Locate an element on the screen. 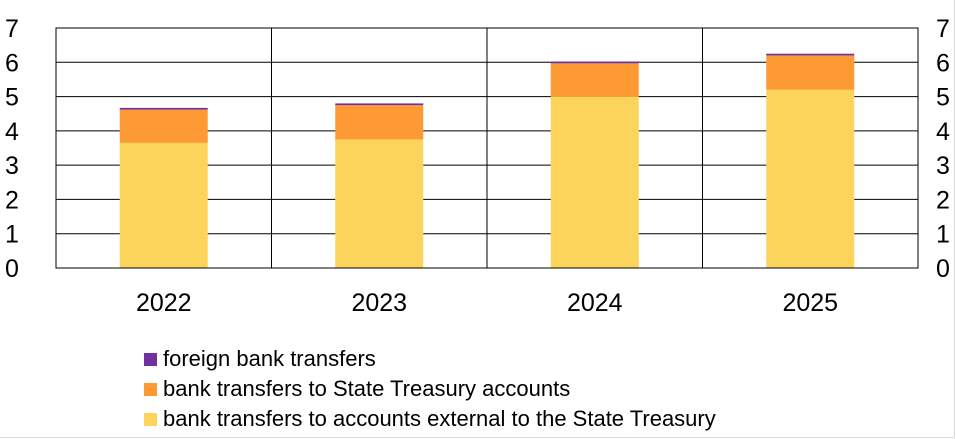 This screenshot has height=439, width=956. x-tick-label: 2024 is located at coordinates (595, 303).